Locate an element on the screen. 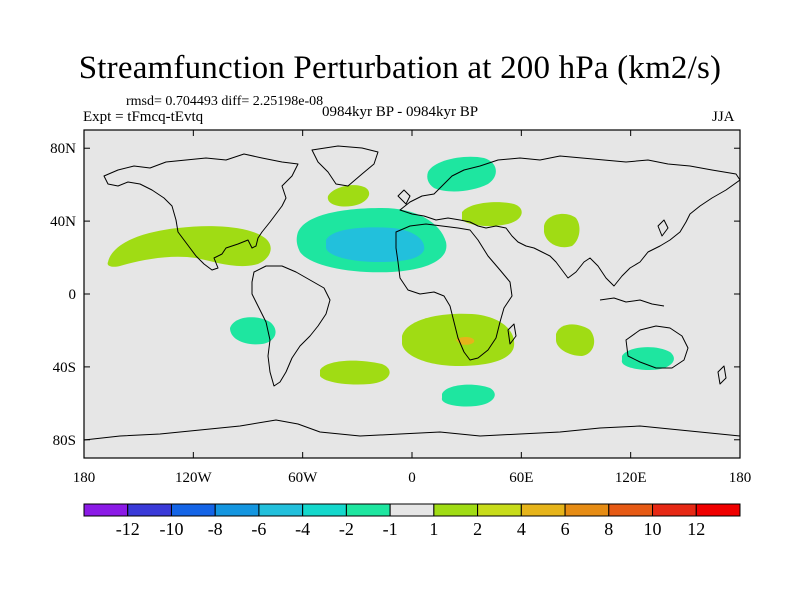  stats-label: rmsd= 0.704493 diff= 2.25198e-08 is located at coordinates (225, 101).